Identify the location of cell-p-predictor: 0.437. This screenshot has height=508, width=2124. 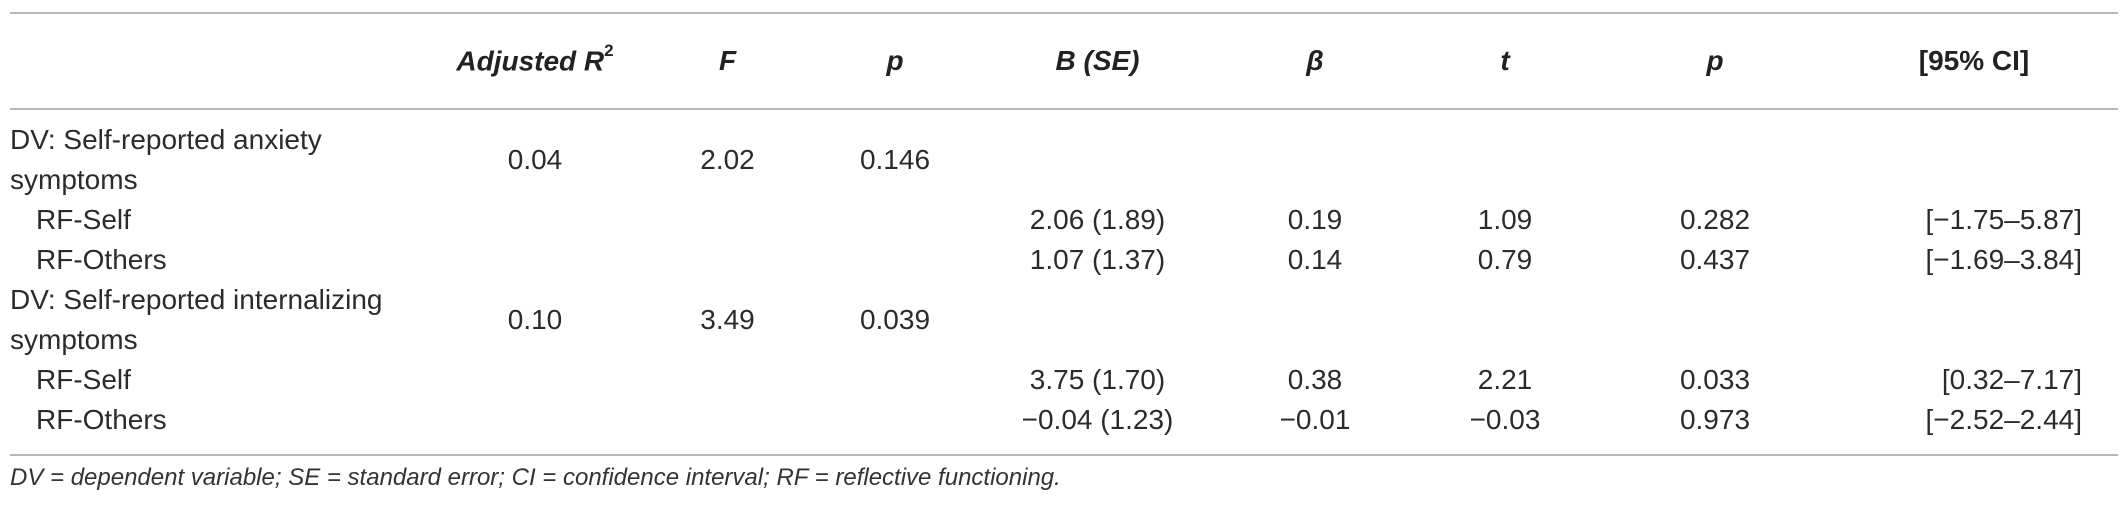
(1715, 259).